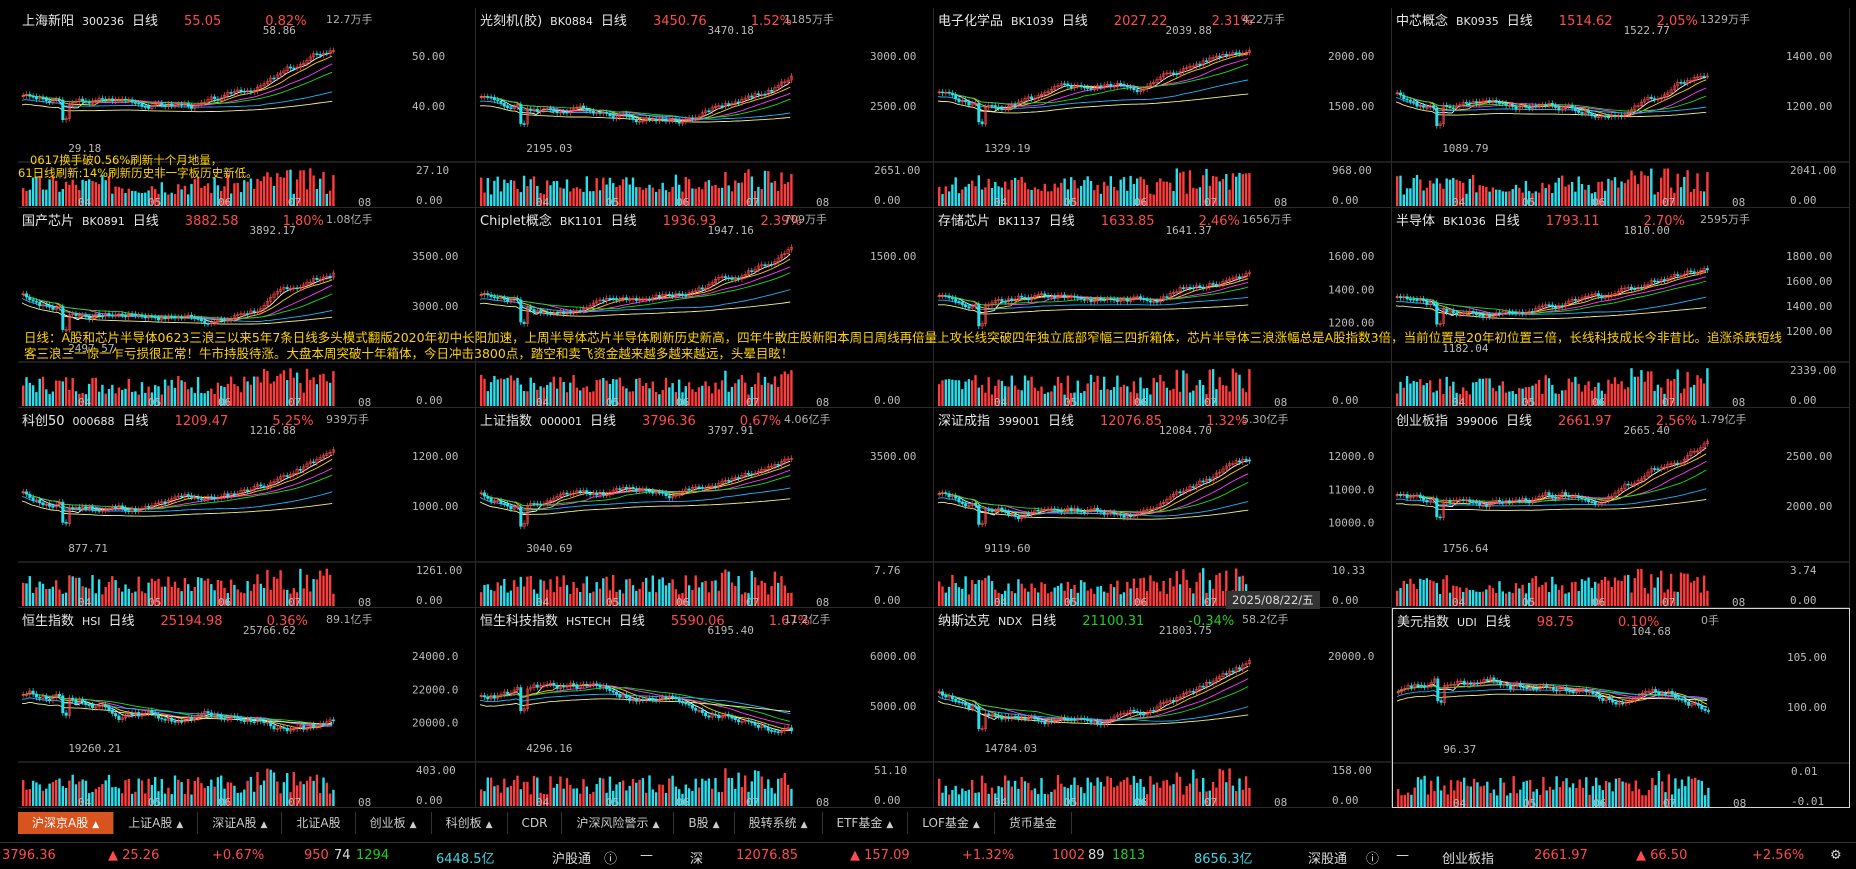  Describe the element at coordinates (1352, 770) in the screenshot. I see `volume-tick-label: 158.00` at that location.